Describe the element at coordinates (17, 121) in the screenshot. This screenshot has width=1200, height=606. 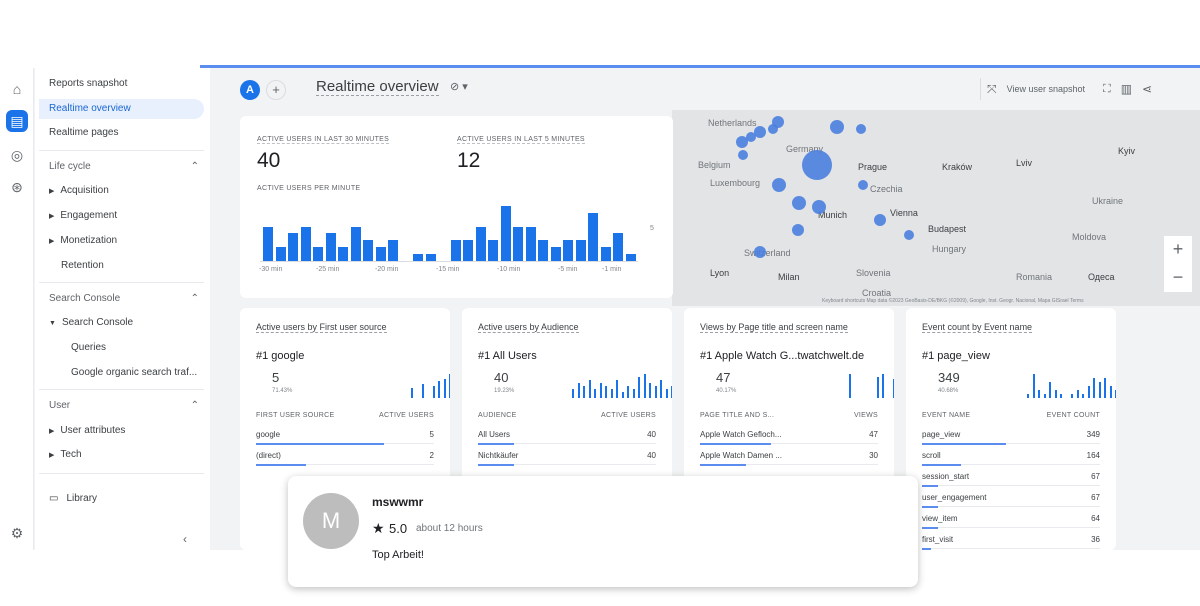
I see `reports-icon: ▤` at that location.